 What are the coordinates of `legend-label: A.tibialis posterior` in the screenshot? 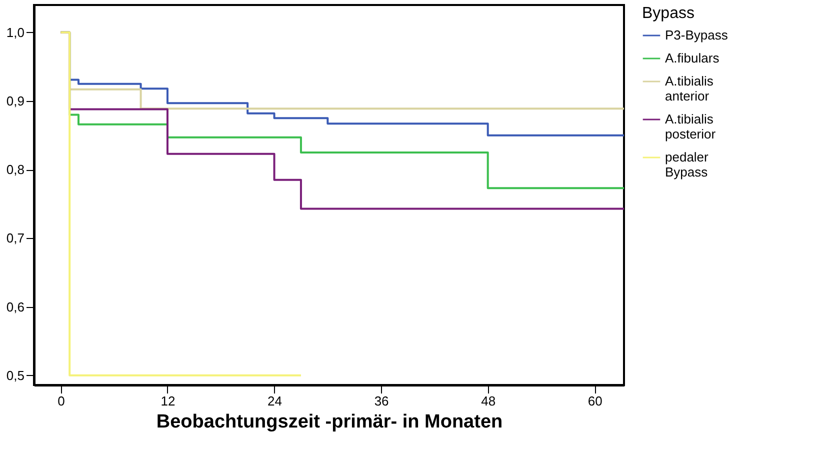 It's located at (690, 127).